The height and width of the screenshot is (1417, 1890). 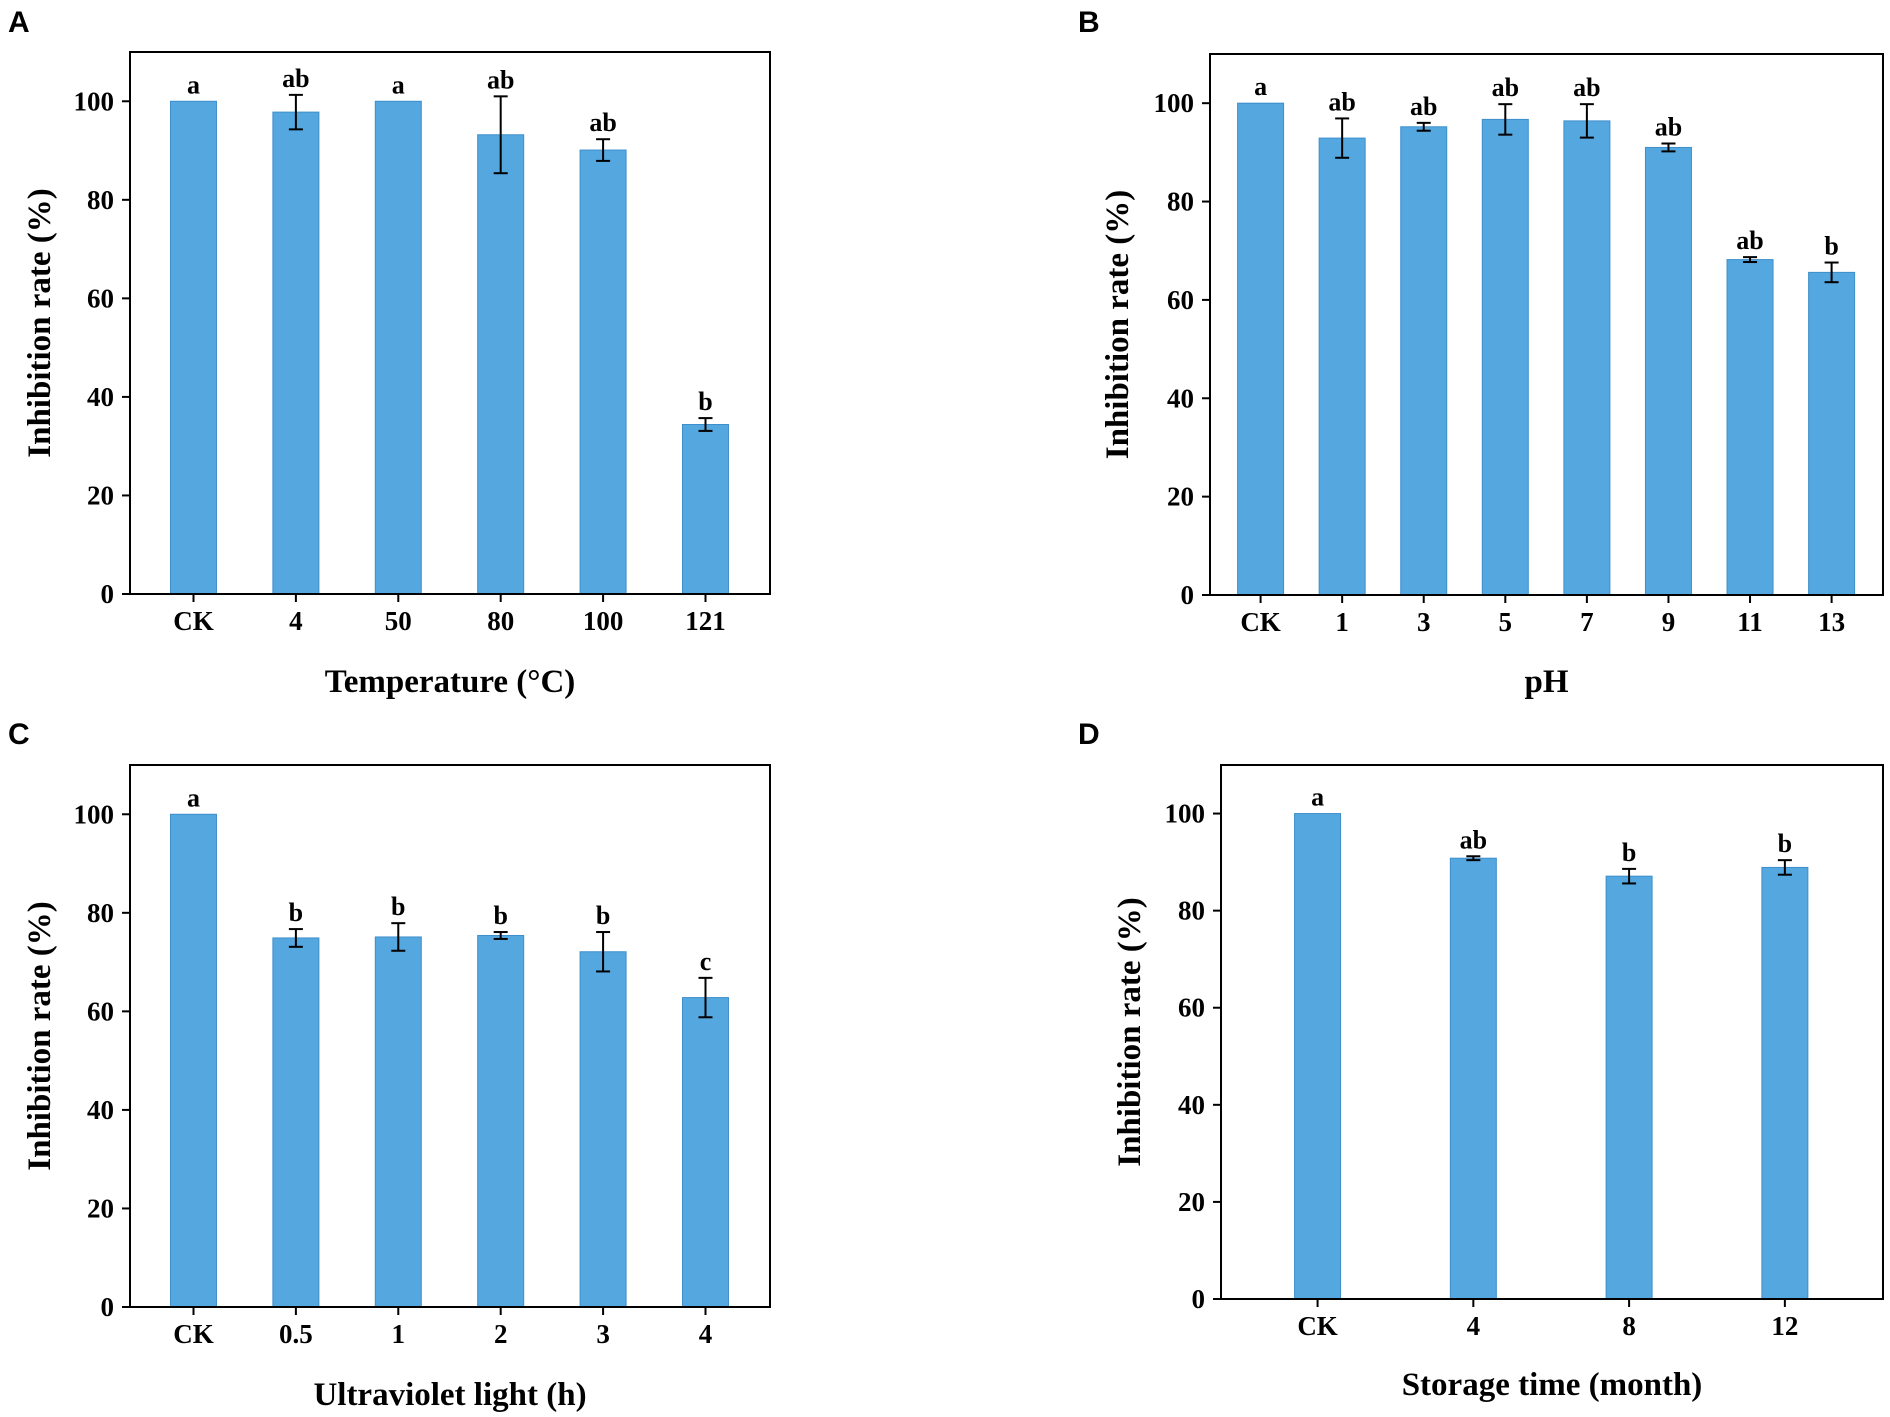 I want to click on chart-d-y-tick-label: 80, so click(x=1191, y=911).